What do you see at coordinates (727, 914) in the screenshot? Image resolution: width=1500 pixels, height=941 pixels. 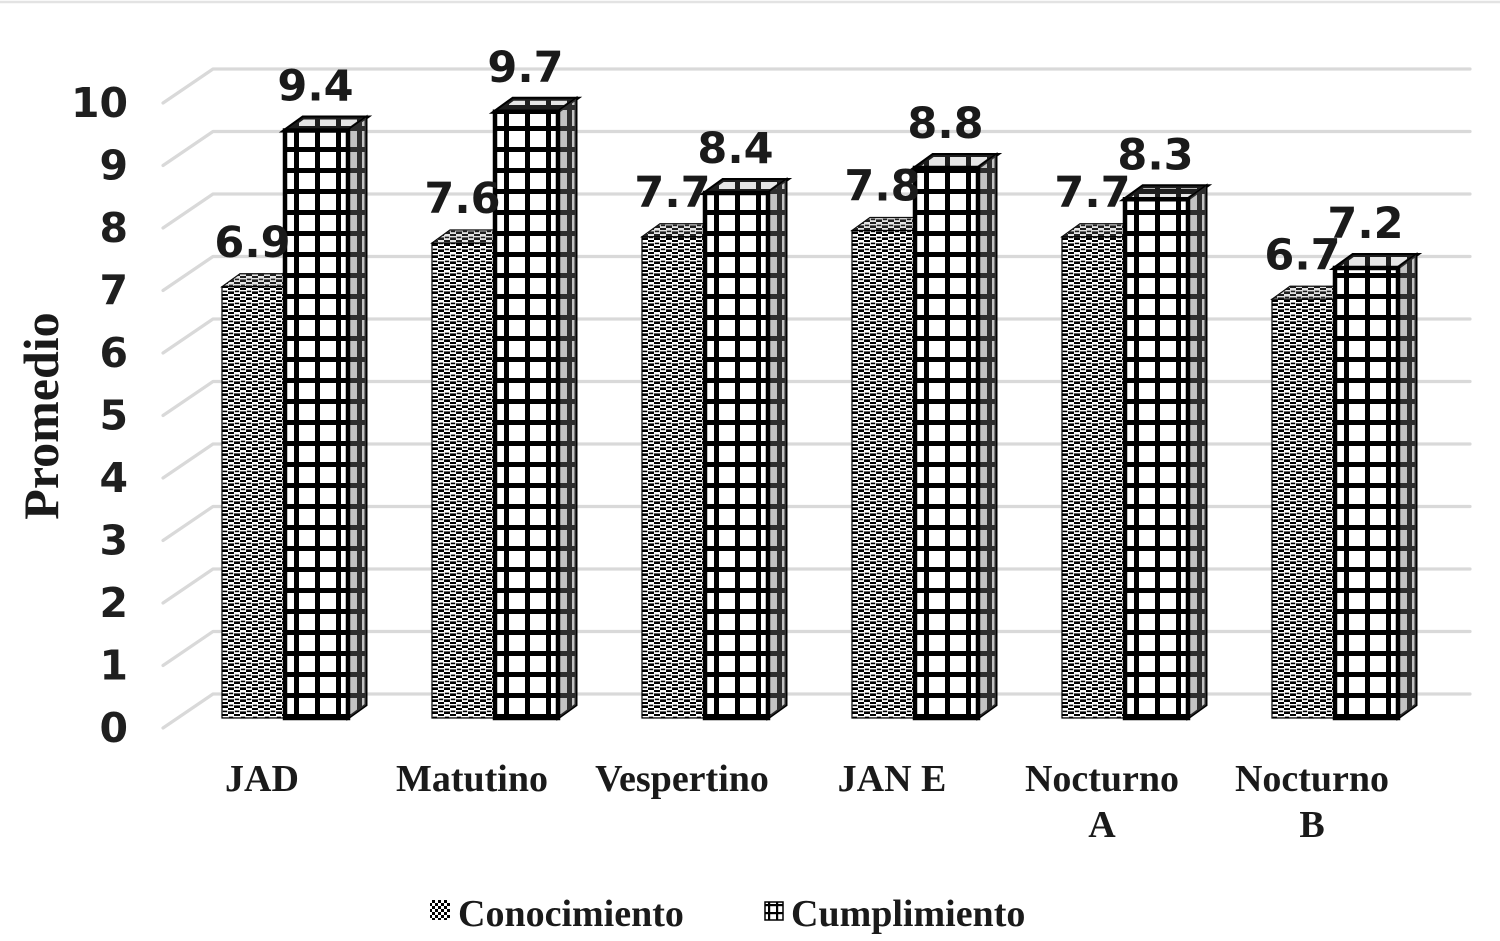 I see `legend: Conocimiento Cumplimiento` at bounding box center [727, 914].